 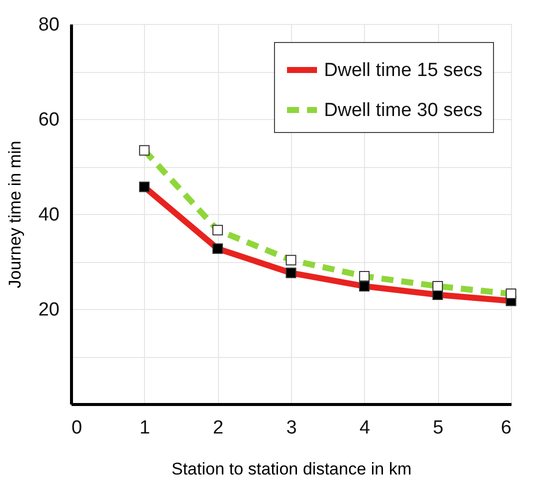 What do you see at coordinates (77, 428) in the screenshot?
I see `x-tick-label: 0` at bounding box center [77, 428].